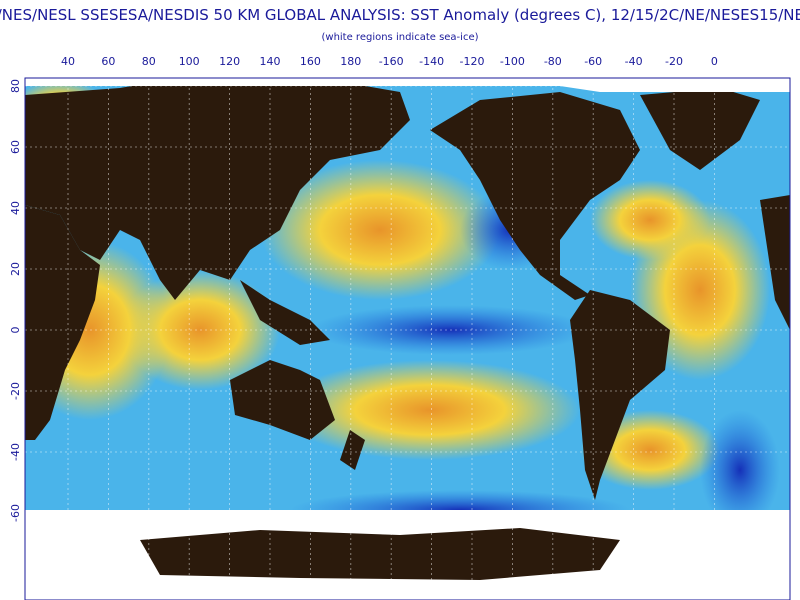 The width and height of the screenshot is (800, 600). Describe the element at coordinates (391, 61) in the screenshot. I see `lon-tick-label: -160` at that location.